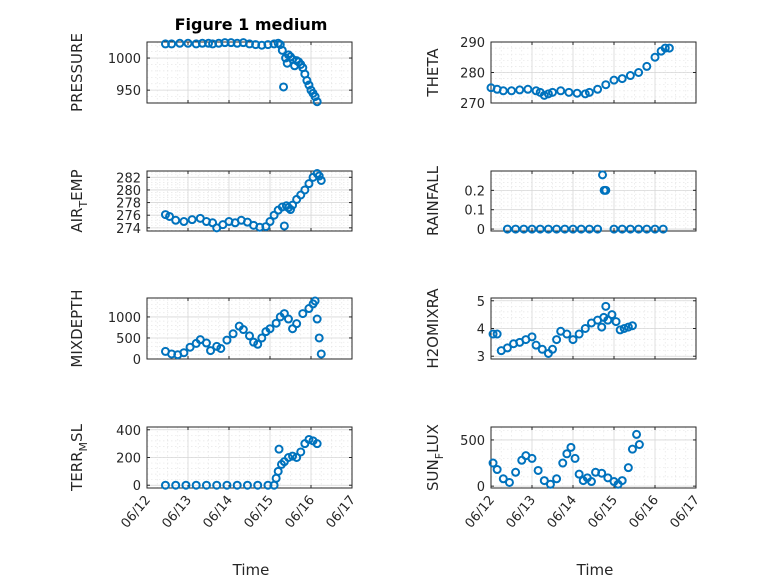 The image size is (778, 583). Describe the element at coordinates (128, 229) in the screenshot. I see `y-tick-label: 274` at that location.